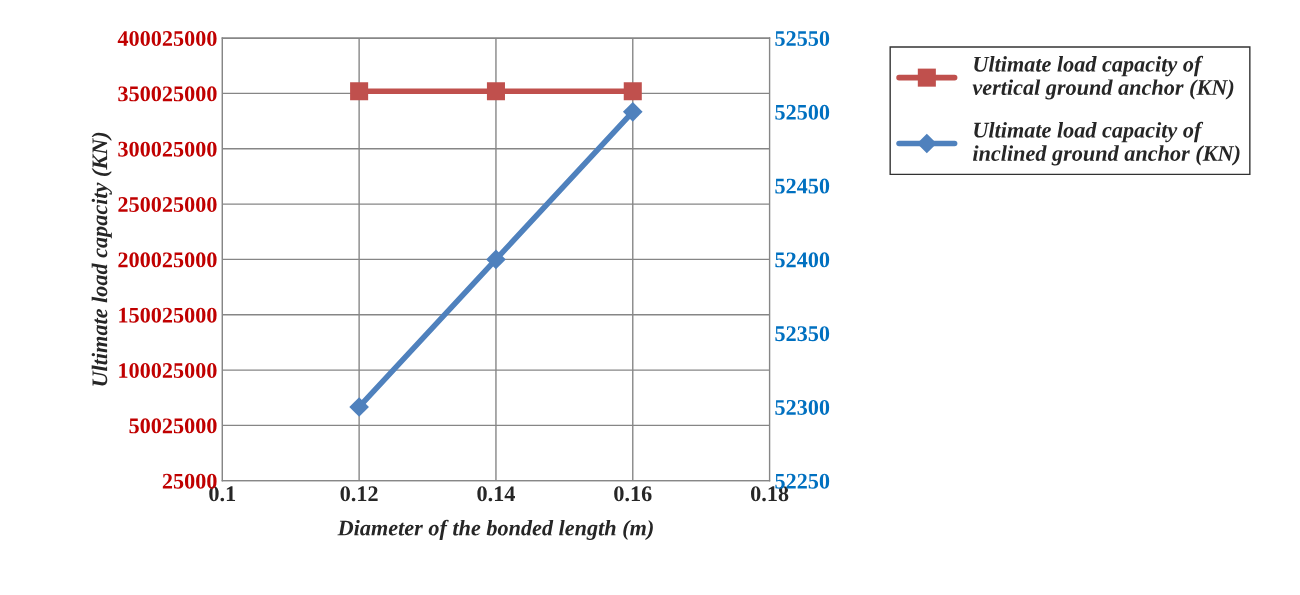  Describe the element at coordinates (802, 112) in the screenshot. I see `y2-tick-label: 52500` at that location.